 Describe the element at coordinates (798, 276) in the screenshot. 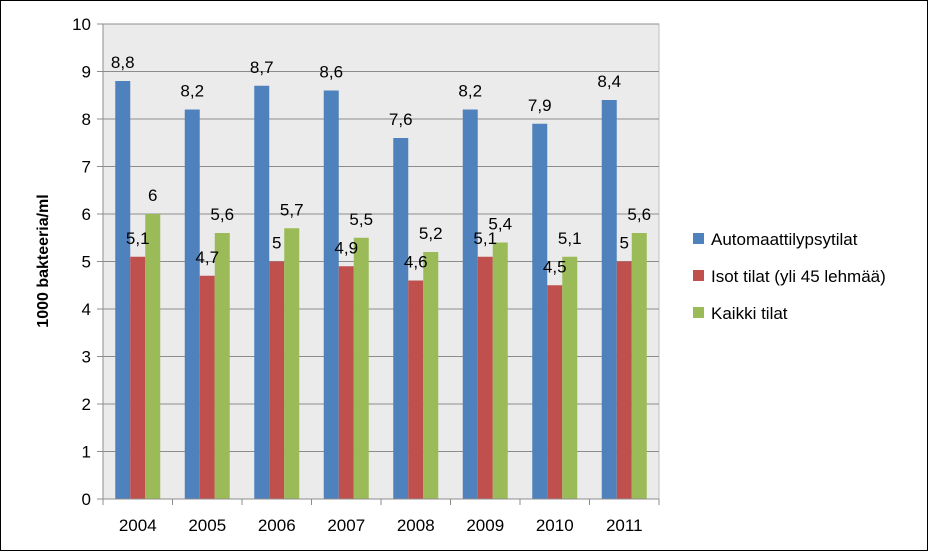

I see `legend-label: Isot tilat (yli 45 lehmää)` at that location.